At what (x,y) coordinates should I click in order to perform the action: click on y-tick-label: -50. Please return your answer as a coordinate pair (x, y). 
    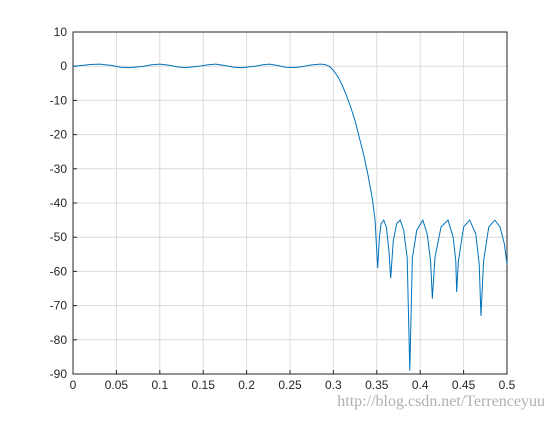
    Looking at the image, I should click on (59, 237).